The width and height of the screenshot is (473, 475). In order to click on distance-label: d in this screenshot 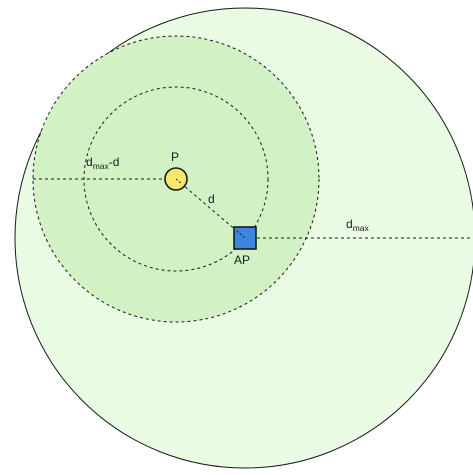, I will do `click(211, 199)`.